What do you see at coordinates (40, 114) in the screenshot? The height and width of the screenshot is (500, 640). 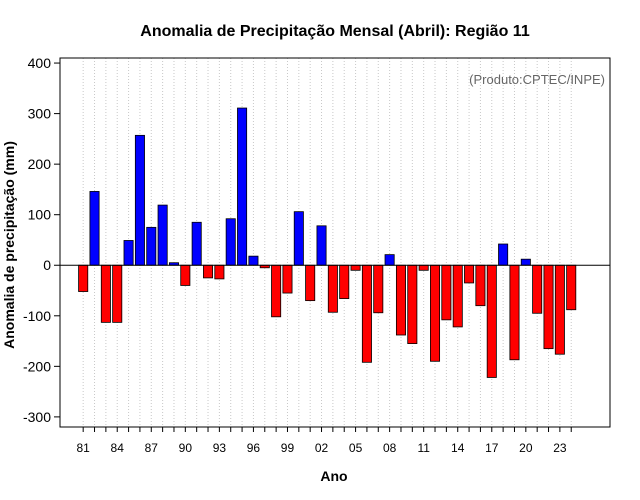 I see `y-tick-label: 300` at bounding box center [40, 114].